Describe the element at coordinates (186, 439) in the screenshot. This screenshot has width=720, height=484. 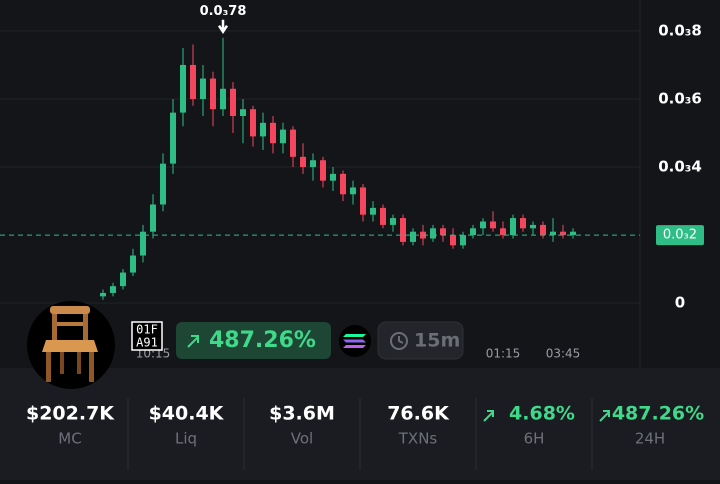
I see `stat-label: Liq` at that location.